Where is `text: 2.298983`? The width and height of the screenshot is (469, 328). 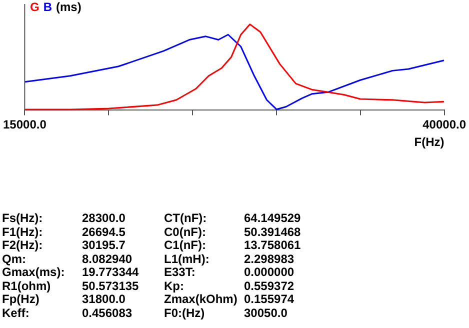 text: 2.298983 is located at coordinates (270, 259).